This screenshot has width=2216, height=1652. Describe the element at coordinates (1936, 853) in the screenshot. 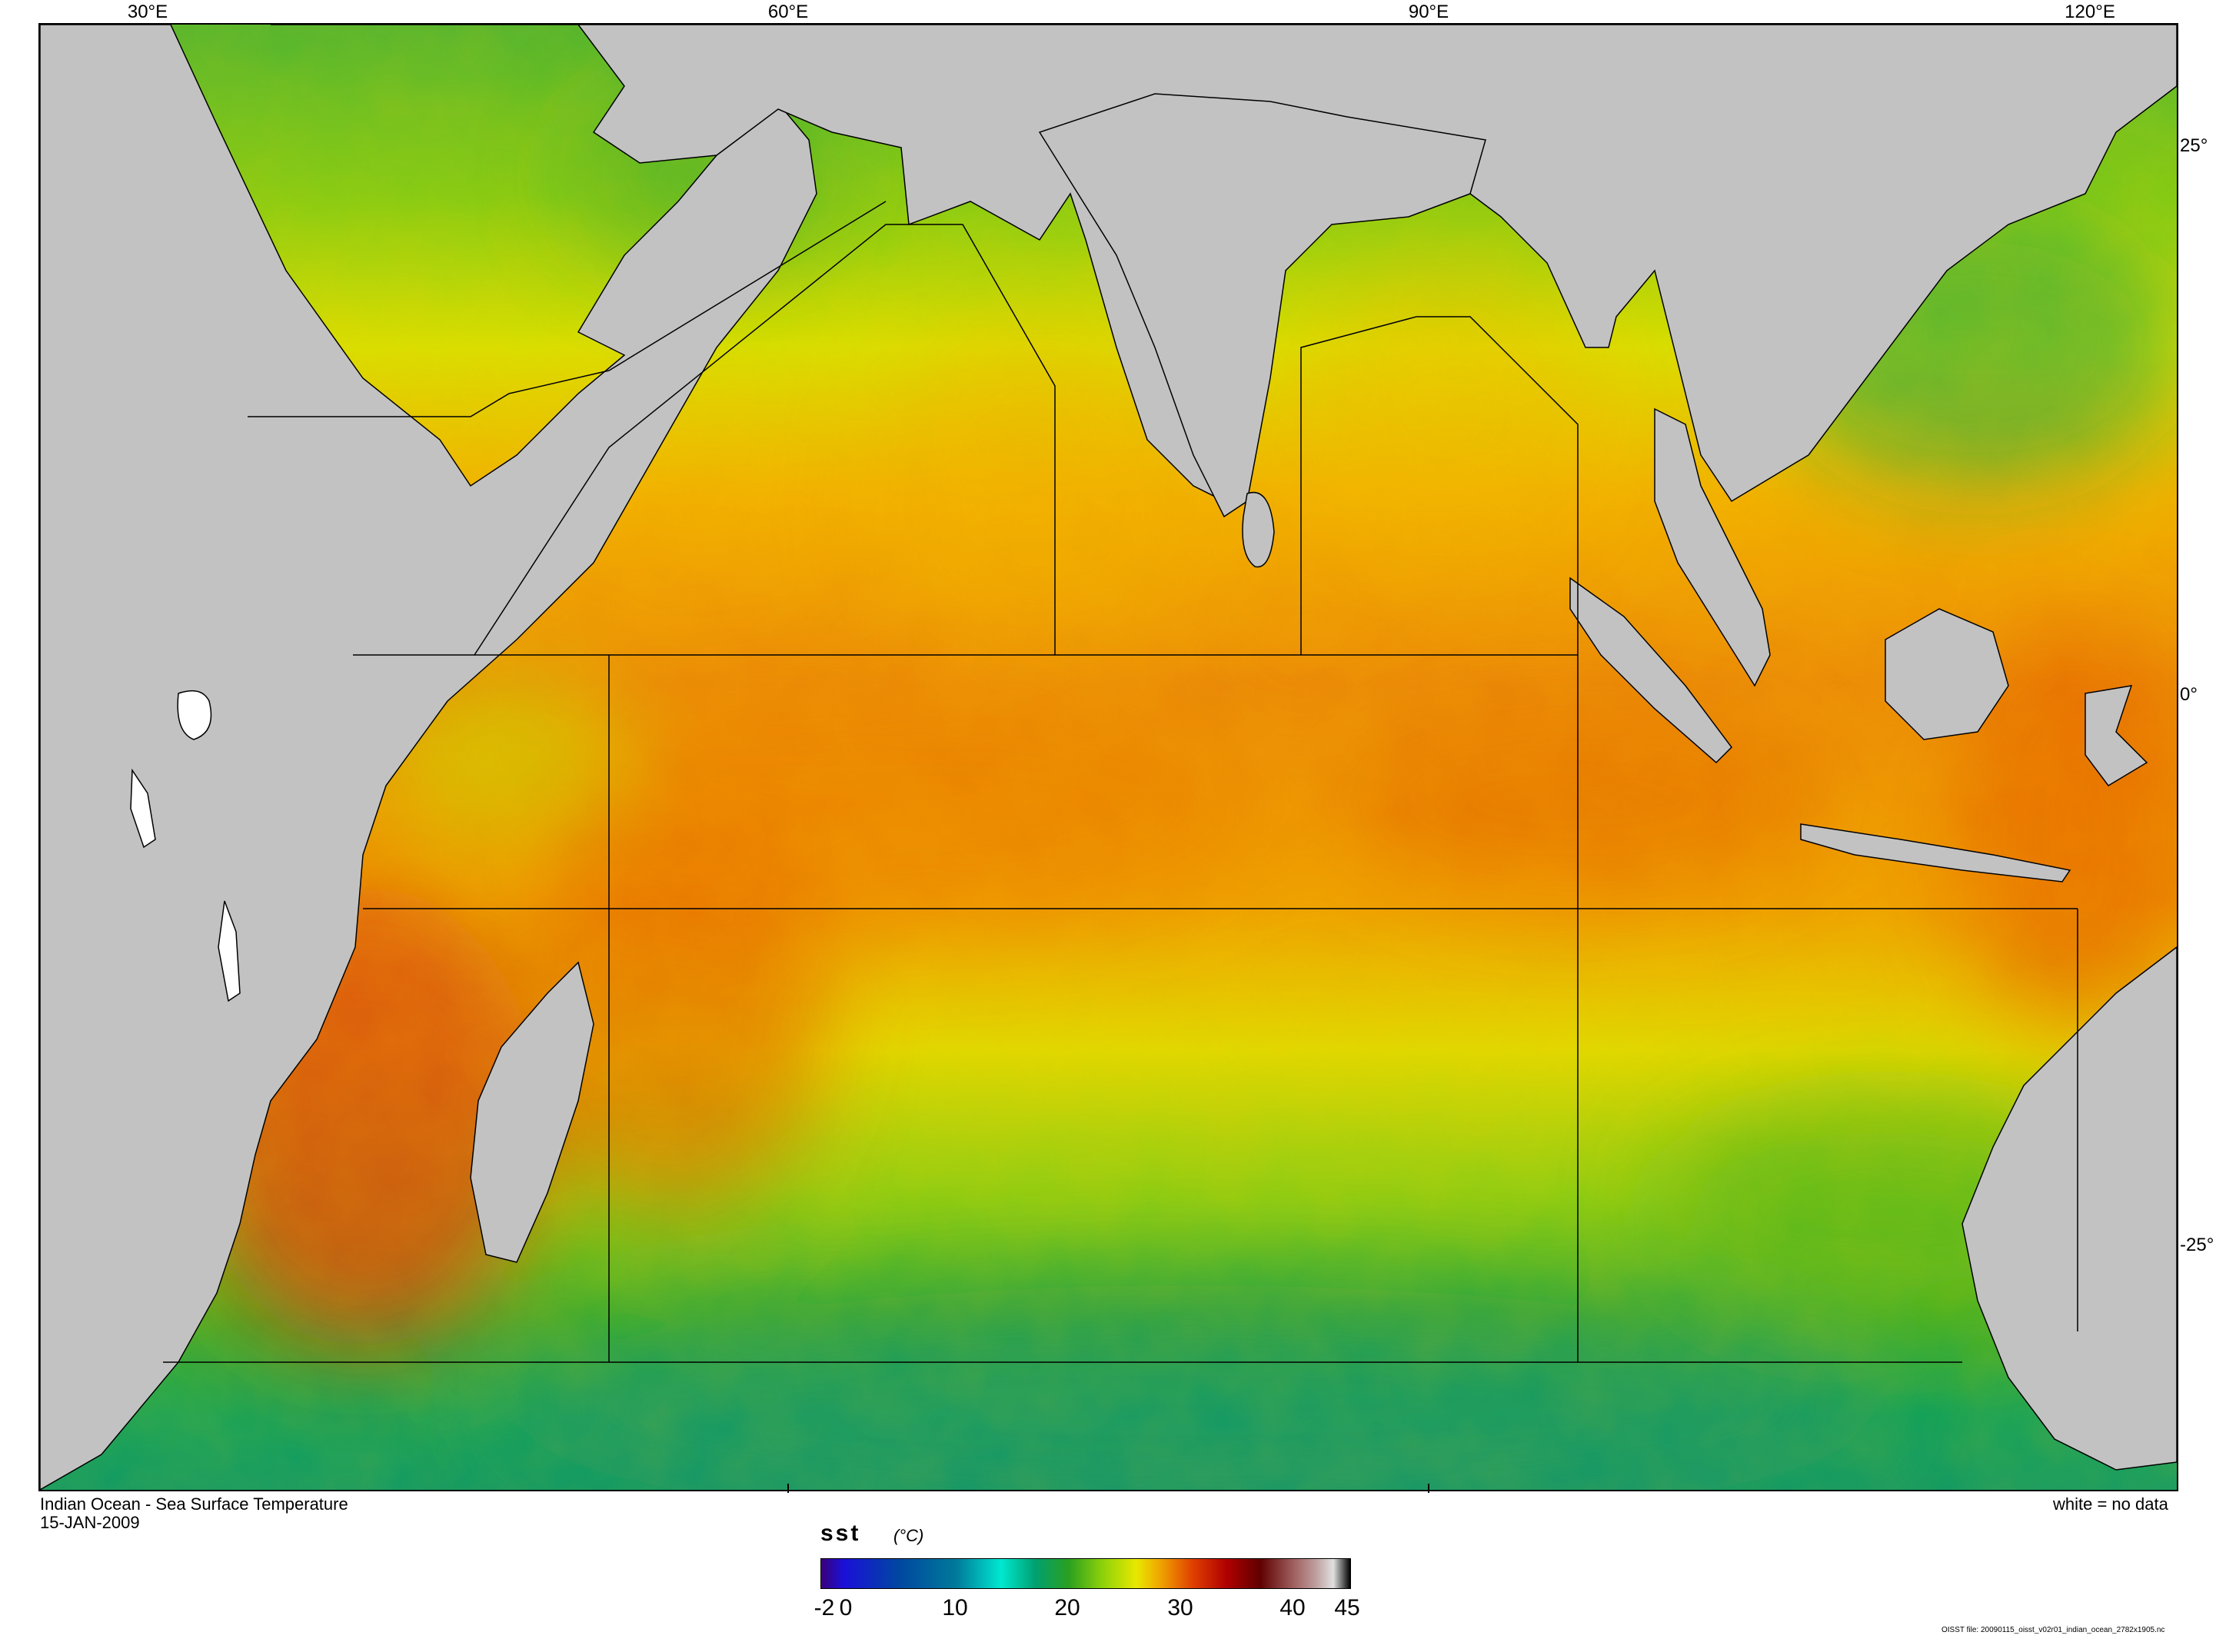

I see `java-land` at that location.